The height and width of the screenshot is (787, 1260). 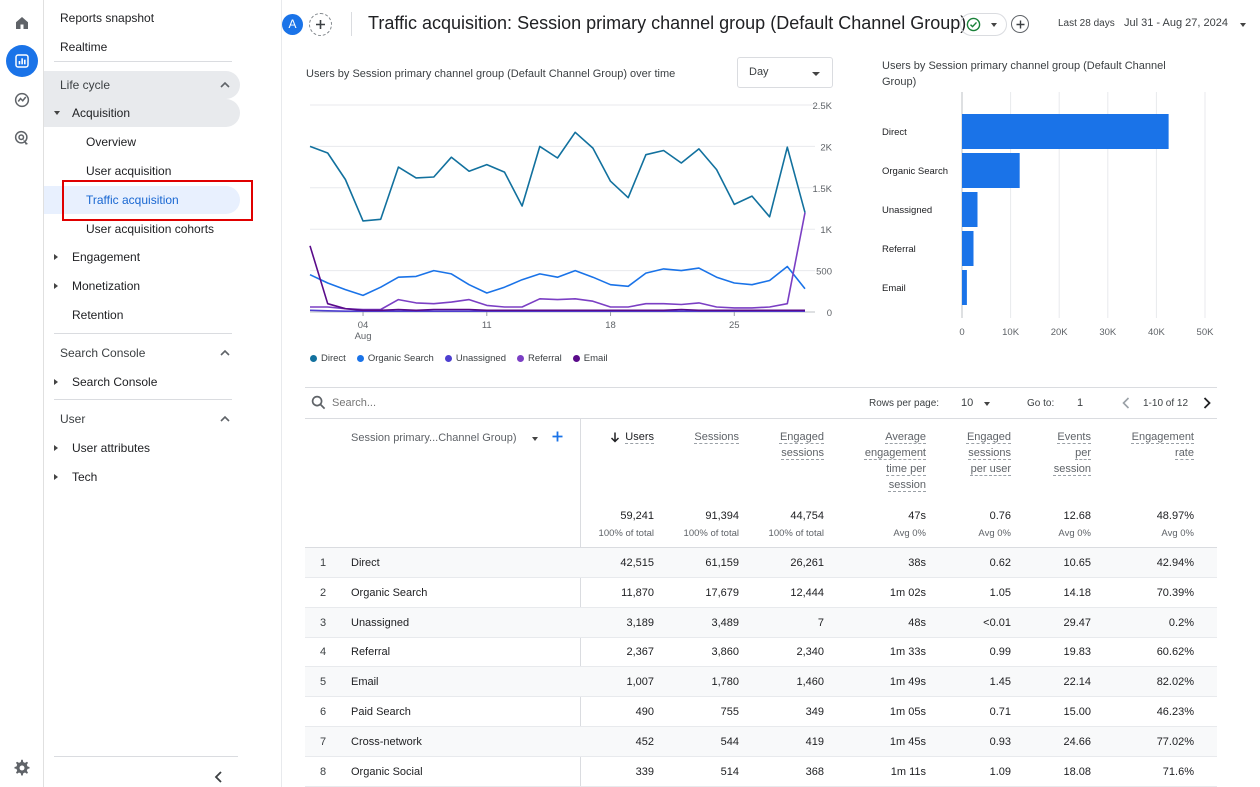 I want to click on search-icon, so click(x=318, y=402).